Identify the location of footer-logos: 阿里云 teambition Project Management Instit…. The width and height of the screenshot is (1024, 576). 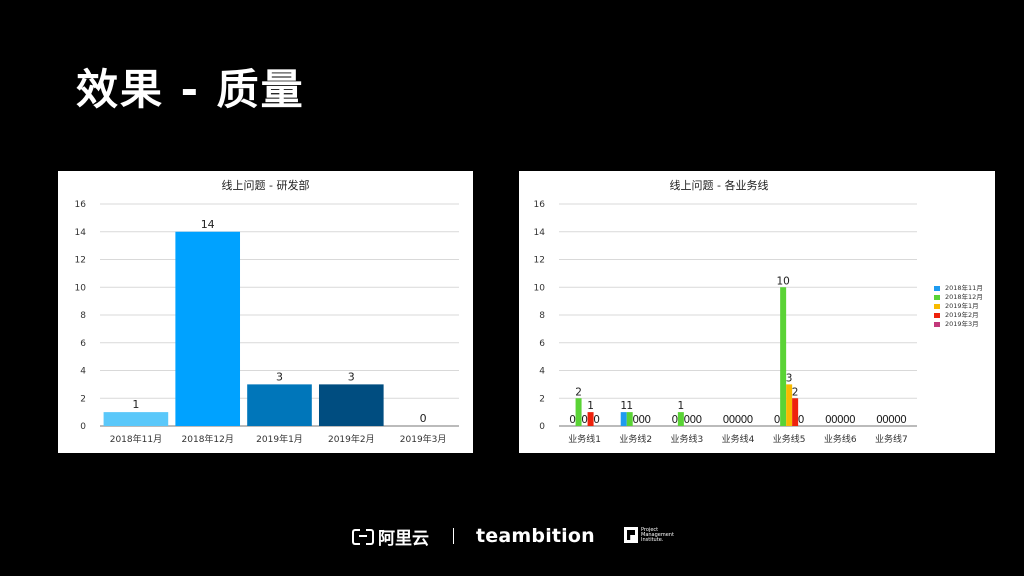
(512, 536).